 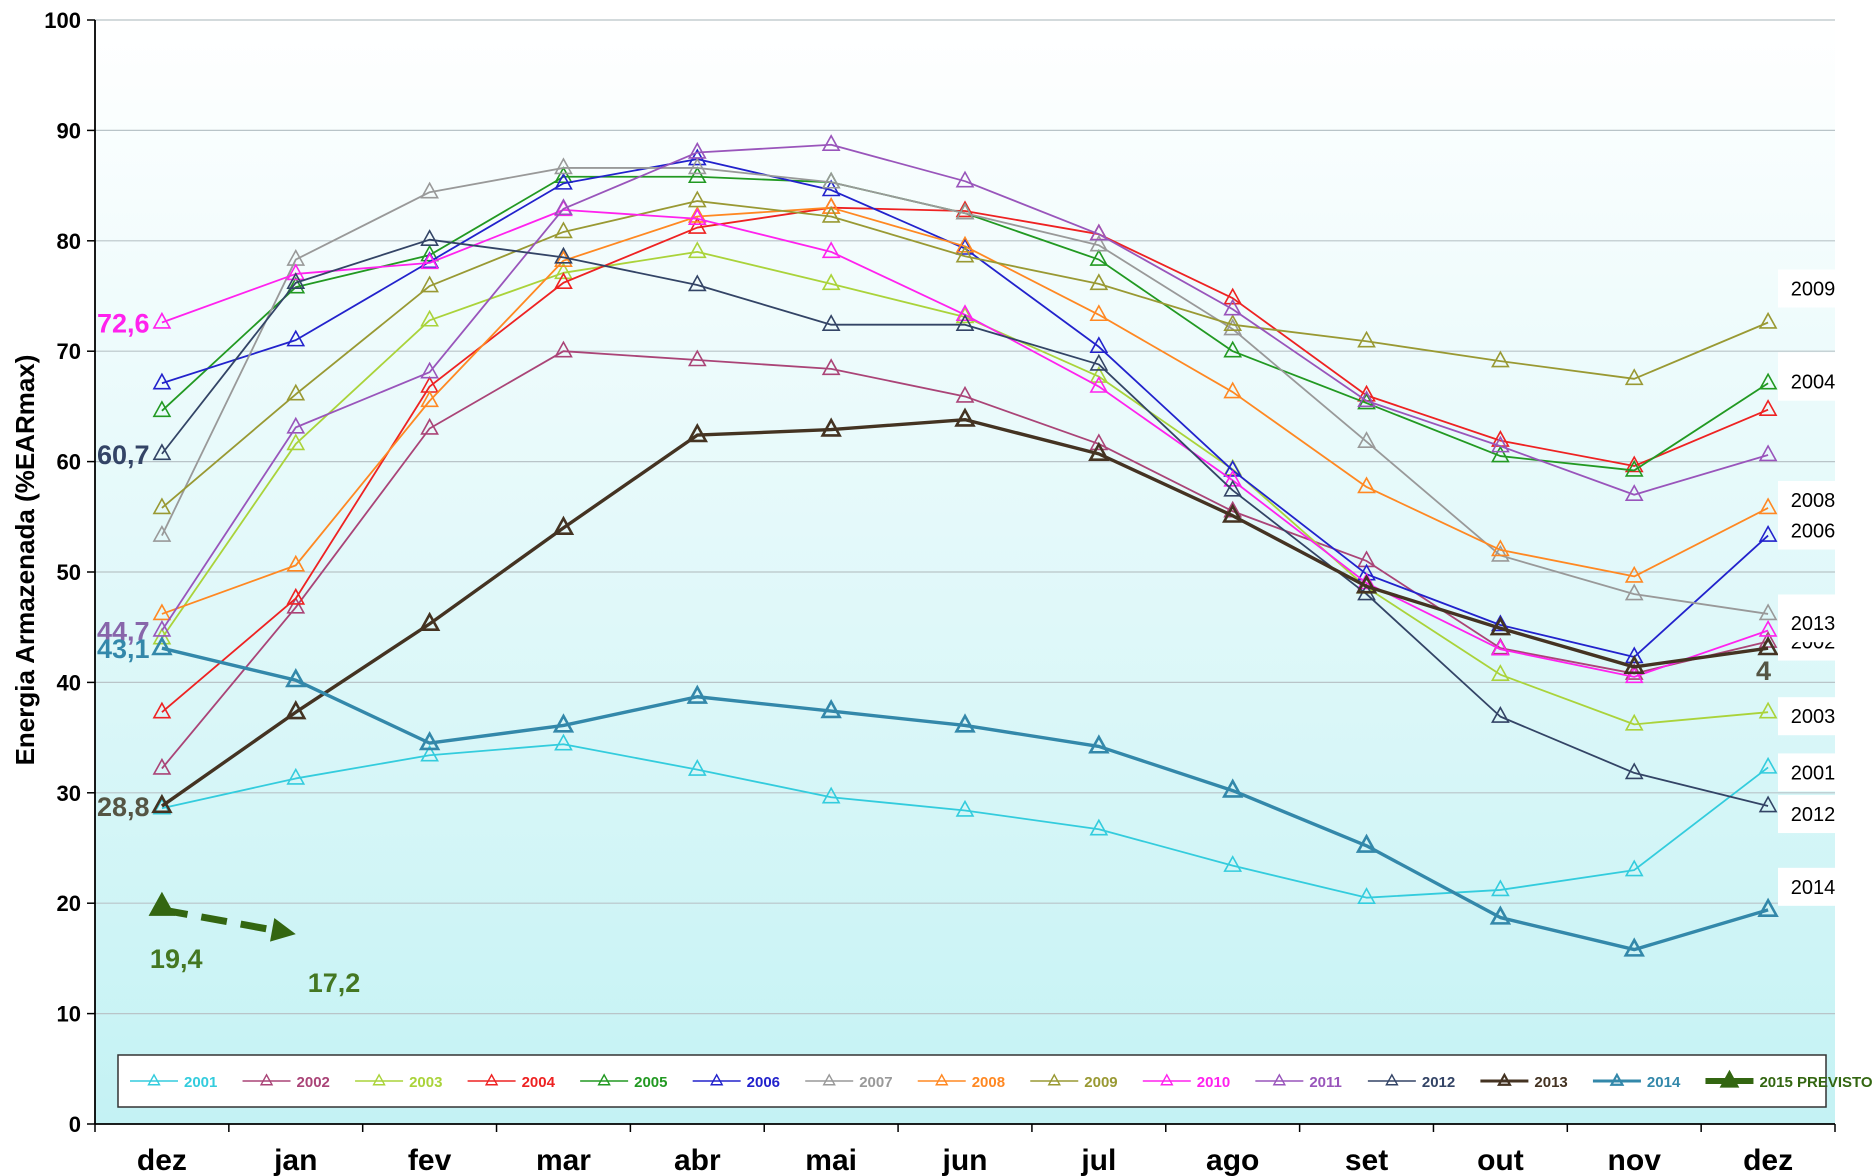 I want to click on y-axis-label: Energia Armazenada (%EARmax), so click(x=25, y=560).